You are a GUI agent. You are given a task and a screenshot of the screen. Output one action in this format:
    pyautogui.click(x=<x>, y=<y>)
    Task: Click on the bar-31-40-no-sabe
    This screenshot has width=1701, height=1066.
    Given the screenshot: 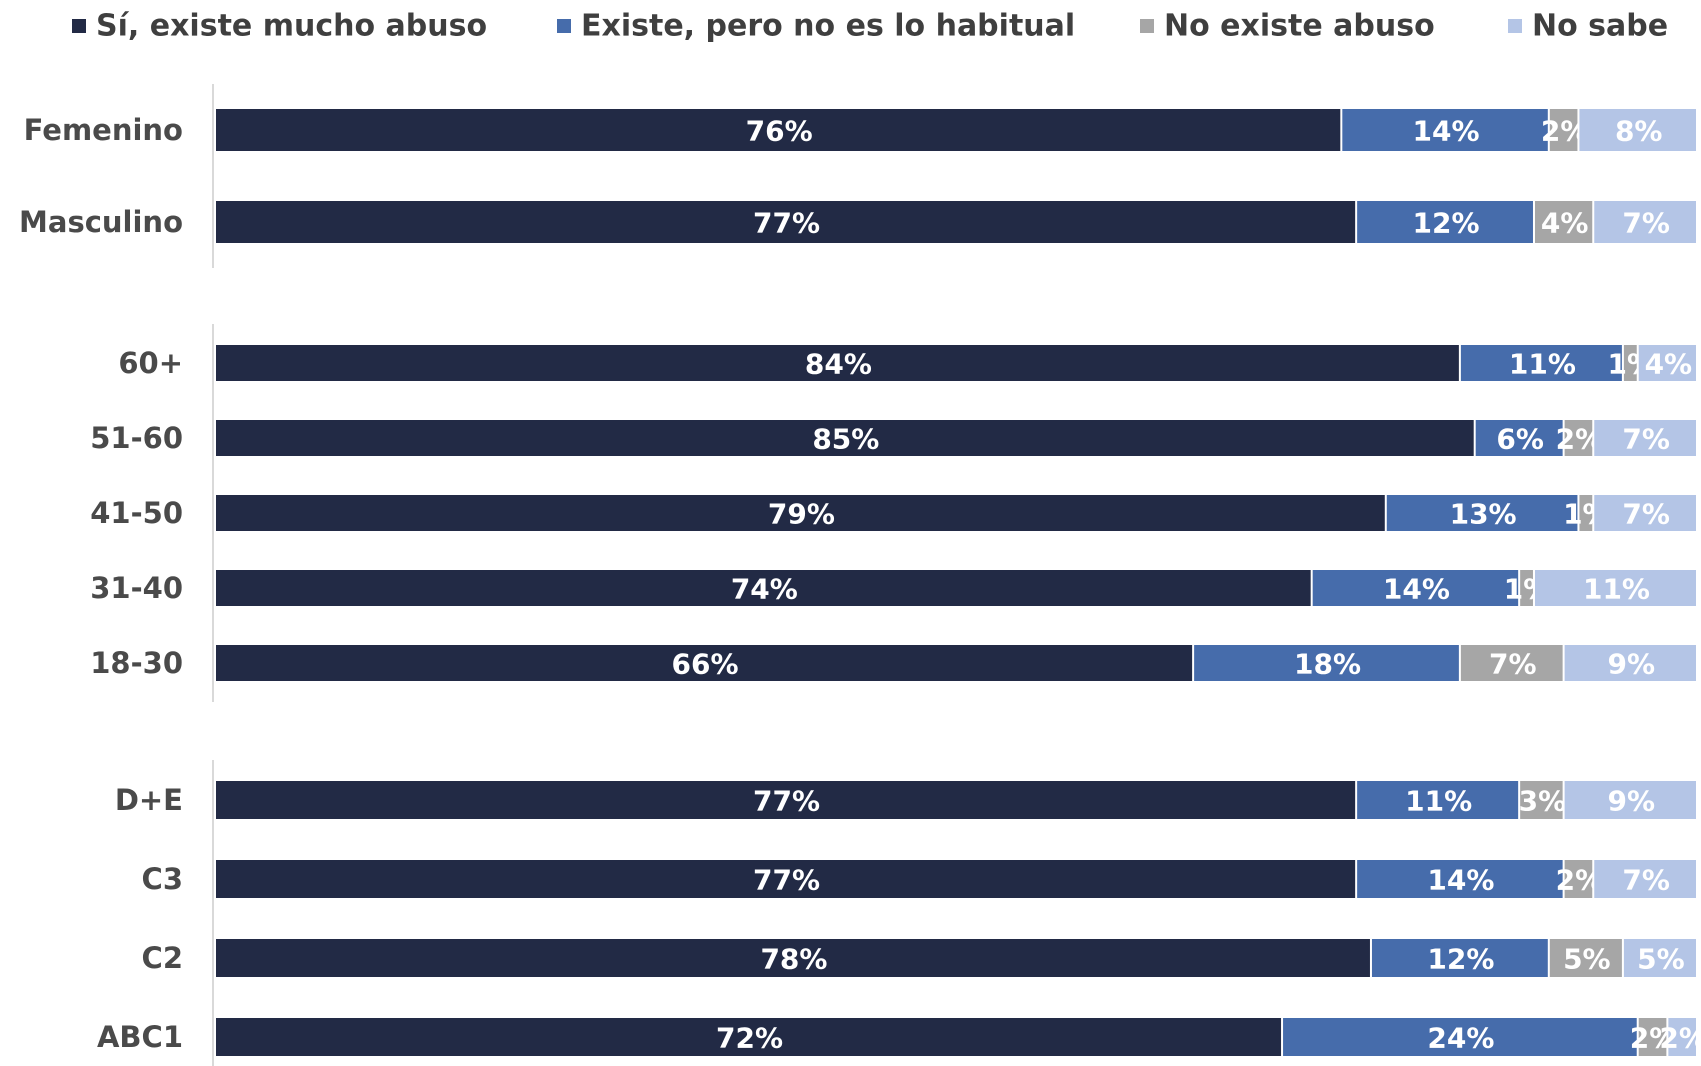 What is the action you would take?
    pyautogui.click(x=1615, y=588)
    